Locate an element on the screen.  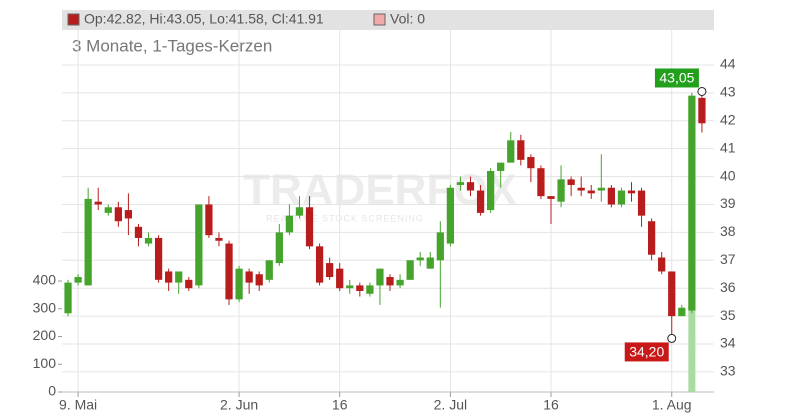
annotation-box is located at coordinates (646, 352).